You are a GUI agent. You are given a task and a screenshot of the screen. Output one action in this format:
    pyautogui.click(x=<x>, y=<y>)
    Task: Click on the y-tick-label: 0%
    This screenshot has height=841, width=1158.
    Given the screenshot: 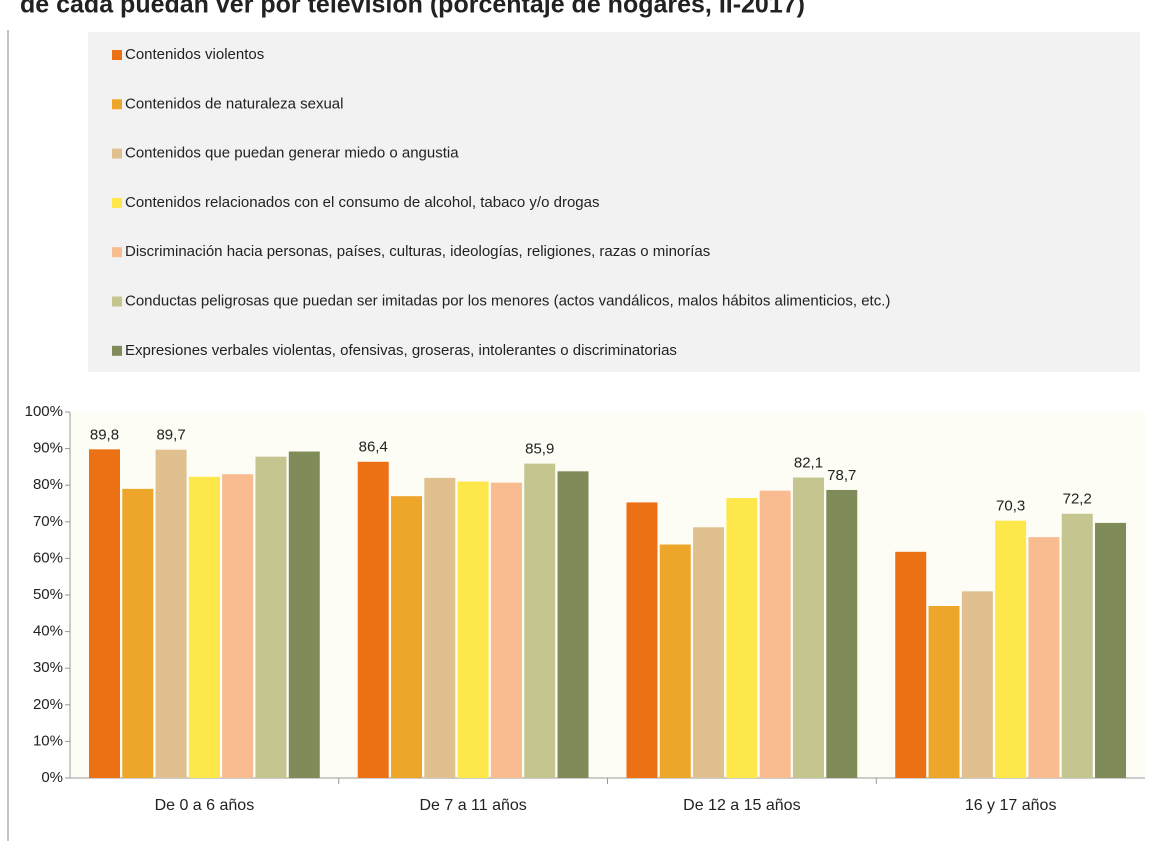 What is the action you would take?
    pyautogui.click(x=52, y=777)
    